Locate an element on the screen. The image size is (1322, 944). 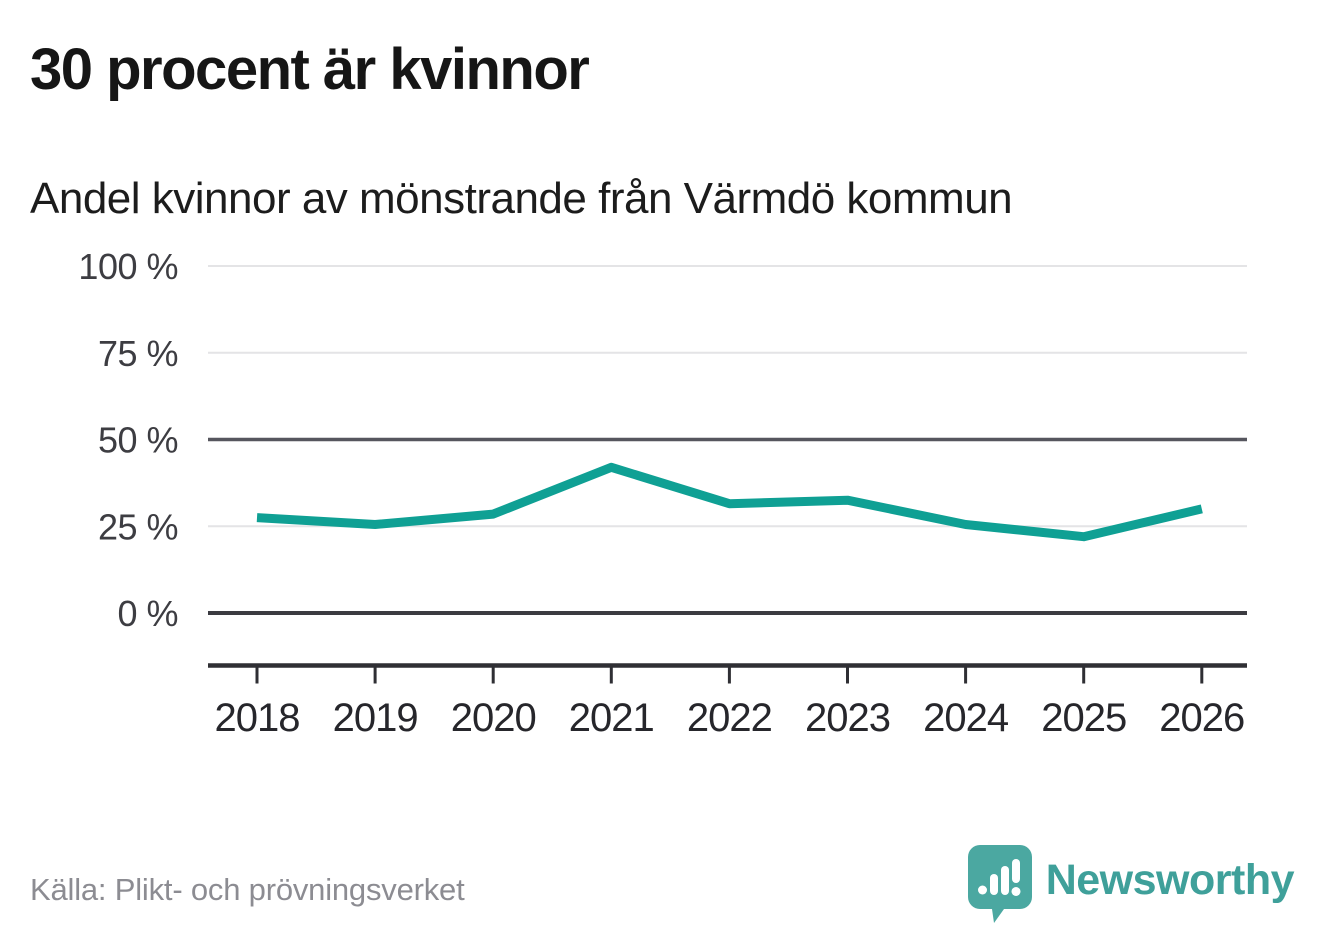
chart-title: 30 procent är kvinnor is located at coordinates (310, 69).